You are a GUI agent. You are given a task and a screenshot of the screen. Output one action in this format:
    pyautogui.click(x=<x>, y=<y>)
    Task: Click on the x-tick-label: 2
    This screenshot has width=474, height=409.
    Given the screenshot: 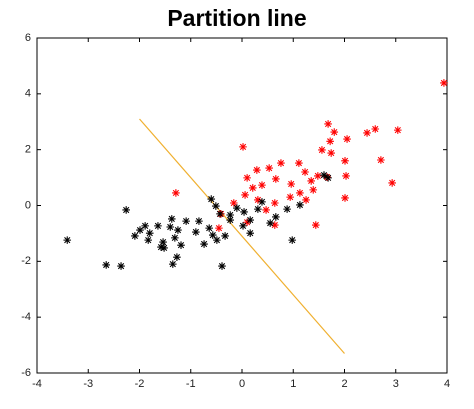 What is the action you would take?
    pyautogui.click(x=344, y=384)
    